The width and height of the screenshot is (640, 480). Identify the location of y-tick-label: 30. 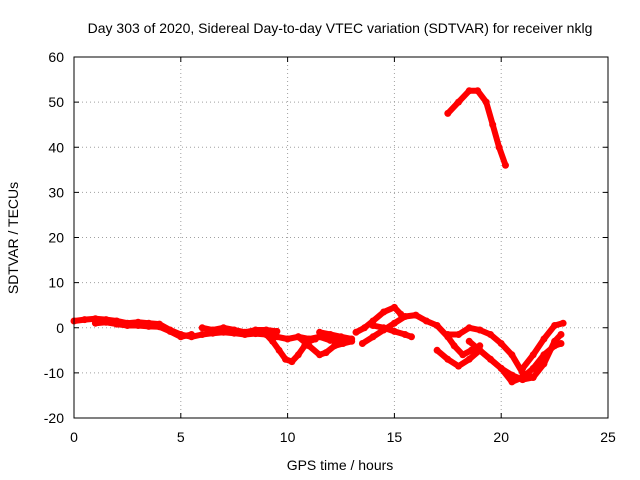
(56, 192).